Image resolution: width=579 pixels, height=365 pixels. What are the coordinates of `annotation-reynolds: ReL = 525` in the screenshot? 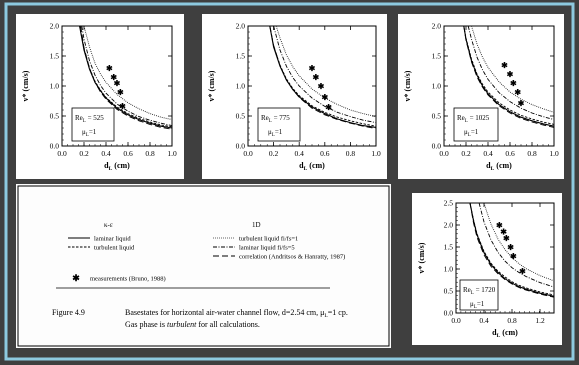 It's located at (89, 119).